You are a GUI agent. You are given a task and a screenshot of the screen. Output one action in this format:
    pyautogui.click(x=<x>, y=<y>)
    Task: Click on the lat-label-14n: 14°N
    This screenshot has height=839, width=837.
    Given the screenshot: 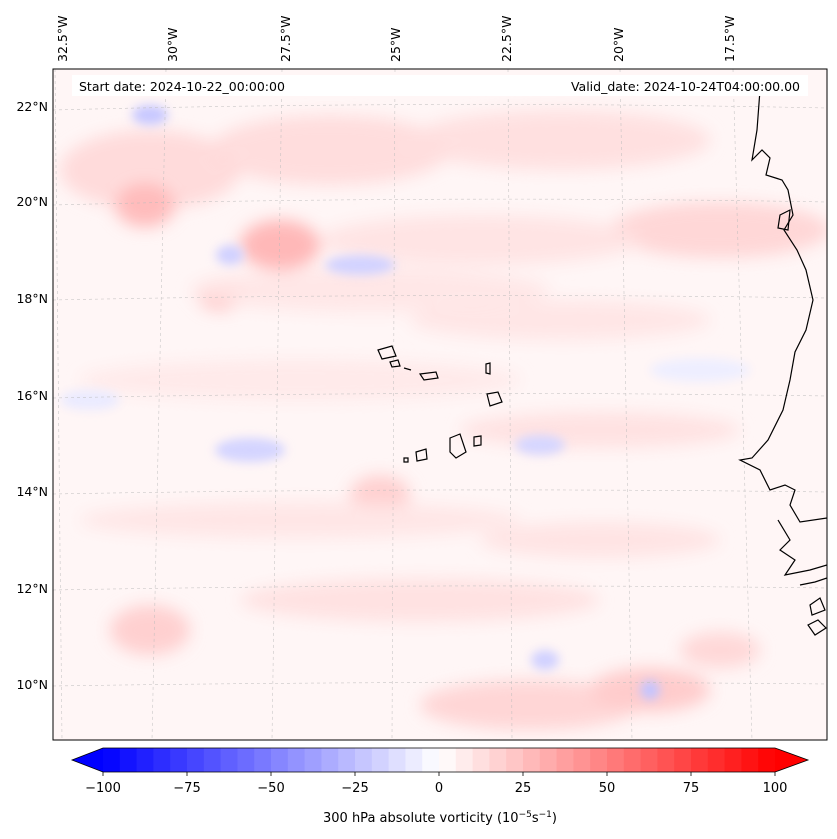 What is the action you would take?
    pyautogui.click(x=32, y=491)
    